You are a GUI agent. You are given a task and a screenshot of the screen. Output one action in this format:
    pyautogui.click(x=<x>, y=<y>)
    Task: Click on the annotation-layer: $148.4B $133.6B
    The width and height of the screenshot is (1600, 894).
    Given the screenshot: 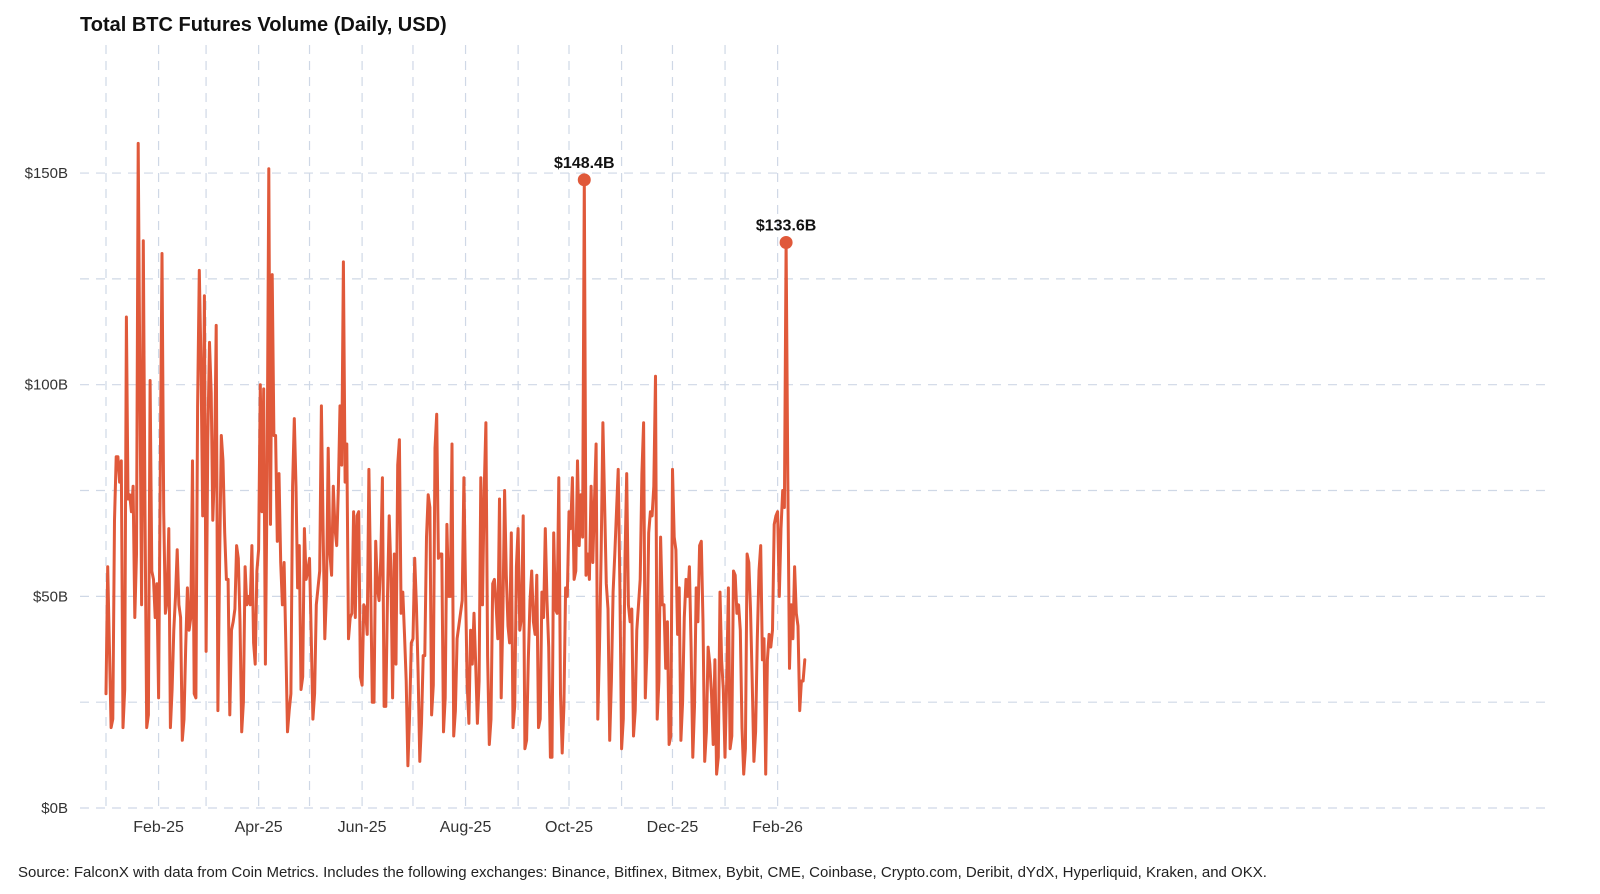 What is the action you would take?
    pyautogui.click(x=685, y=202)
    